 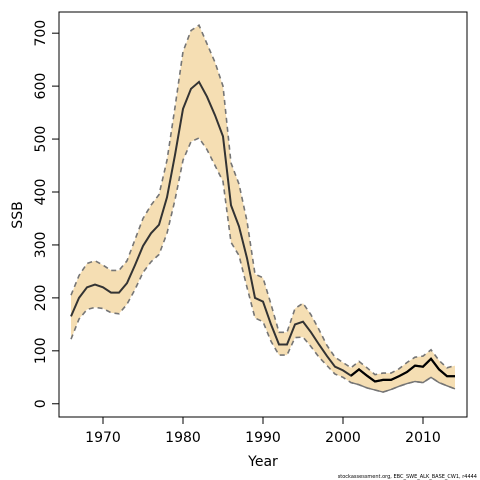 I want to click on y-axis: 0 100 200 300 400 500 600 700, so click(x=46, y=214).